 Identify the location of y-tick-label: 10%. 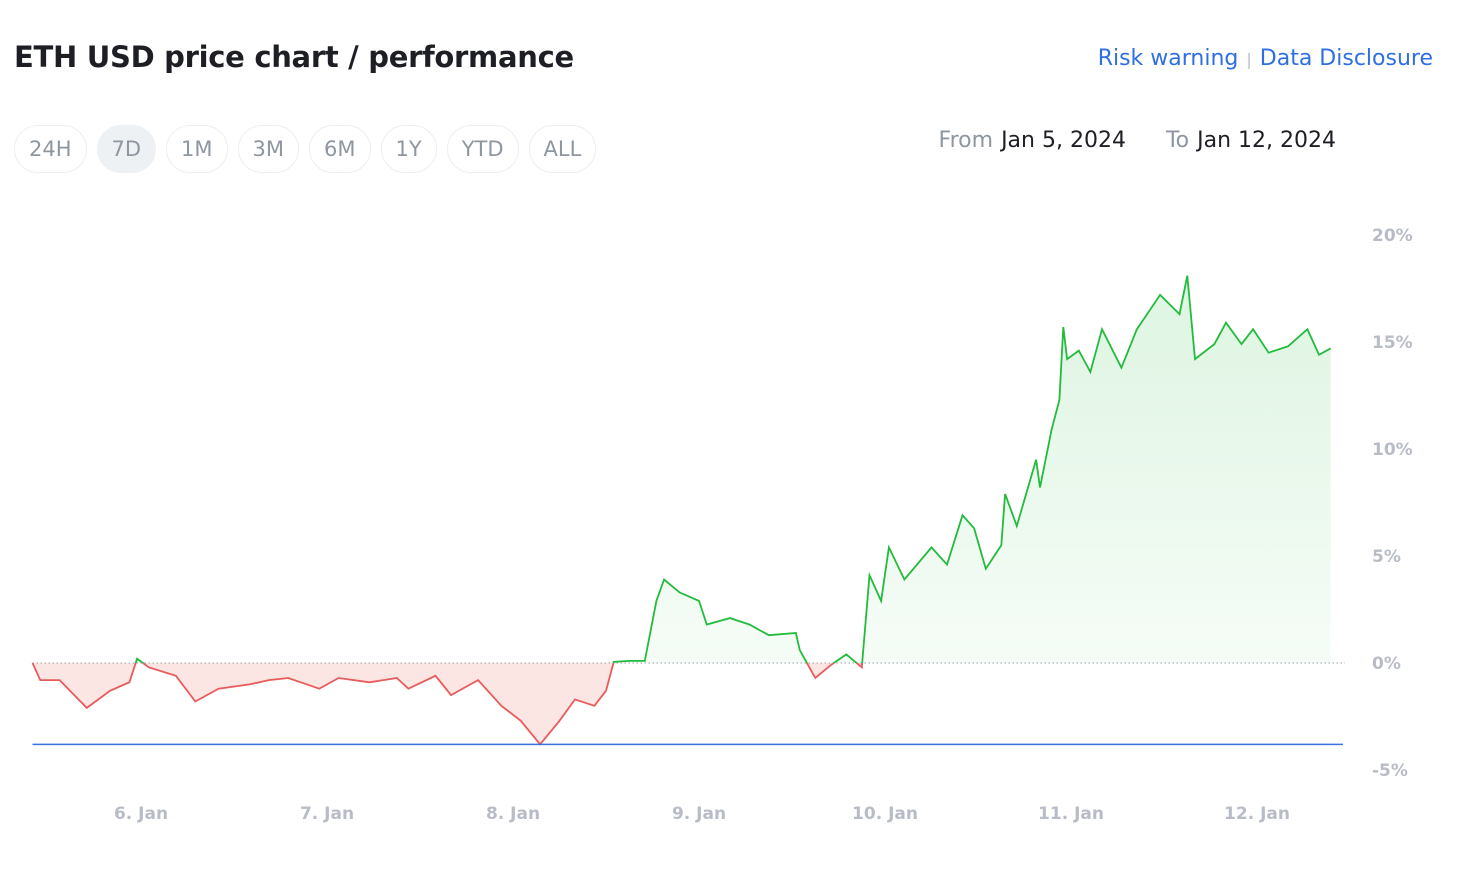
(1392, 450).